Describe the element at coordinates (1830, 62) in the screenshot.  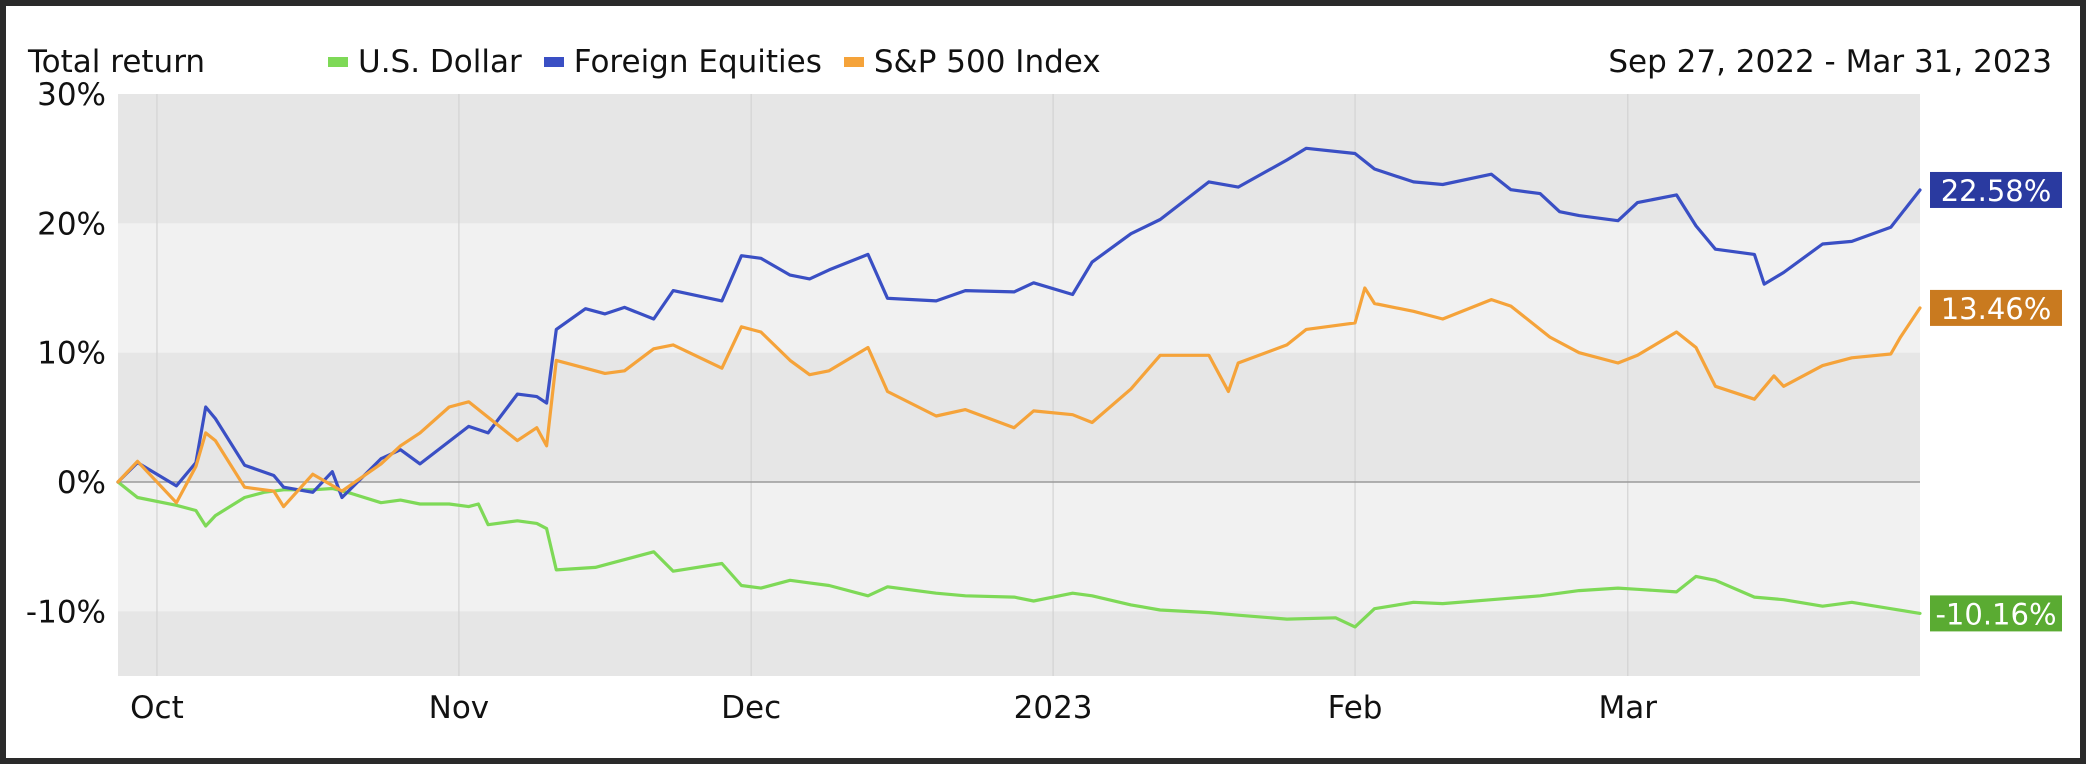
I see `date-range: Sep 27, 2022 - Mar 31, 2023` at that location.